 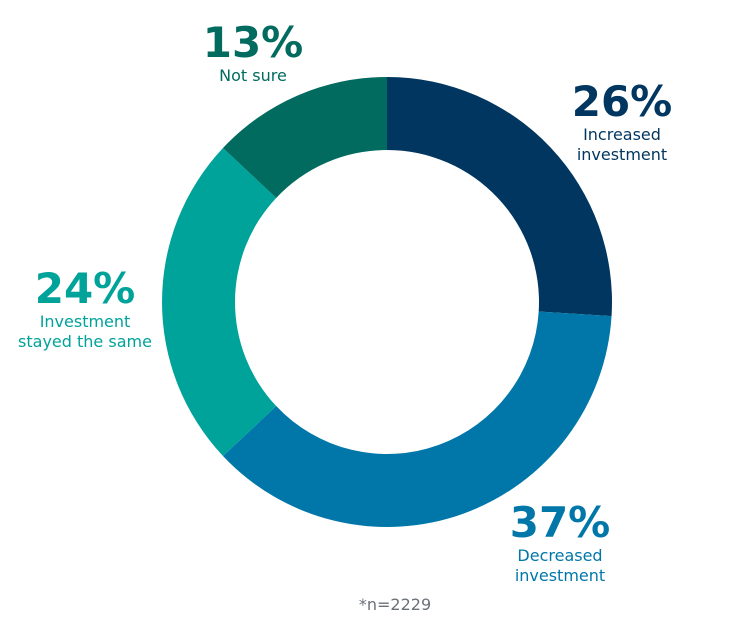 What do you see at coordinates (253, 75) in the screenshot?
I see `category-label-not-sure-line-1: Not sure` at bounding box center [253, 75].